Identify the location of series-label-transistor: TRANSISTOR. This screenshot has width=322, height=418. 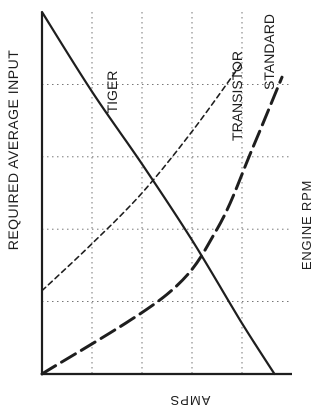
(237, 96).